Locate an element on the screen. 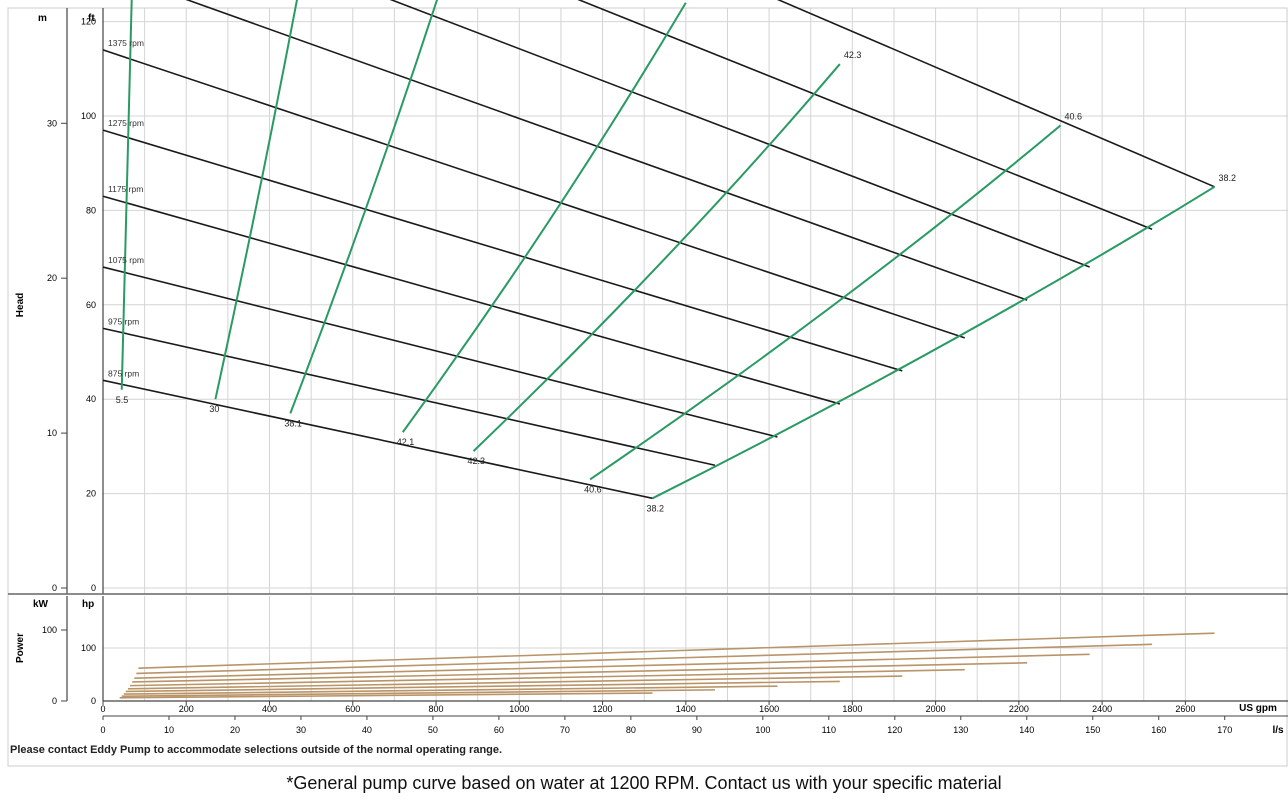 The width and height of the screenshot is (1288, 802). head-unit-ft: ft is located at coordinates (91, 18).